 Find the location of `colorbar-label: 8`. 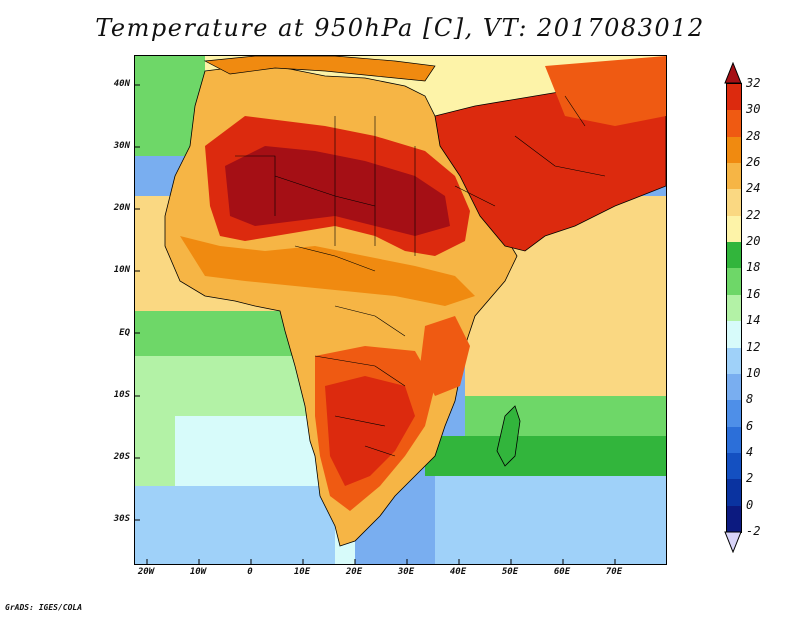

colorbar-label: 8 is located at coordinates (750, 399).